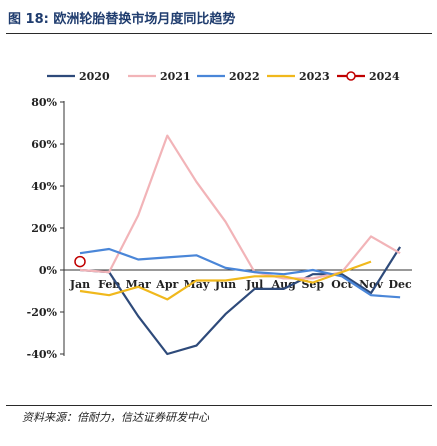 The height and width of the screenshot is (446, 437). Describe the element at coordinates (223, 76) in the screenshot. I see `chart-legend: 2020 2021 2022 2023 2024` at that location.